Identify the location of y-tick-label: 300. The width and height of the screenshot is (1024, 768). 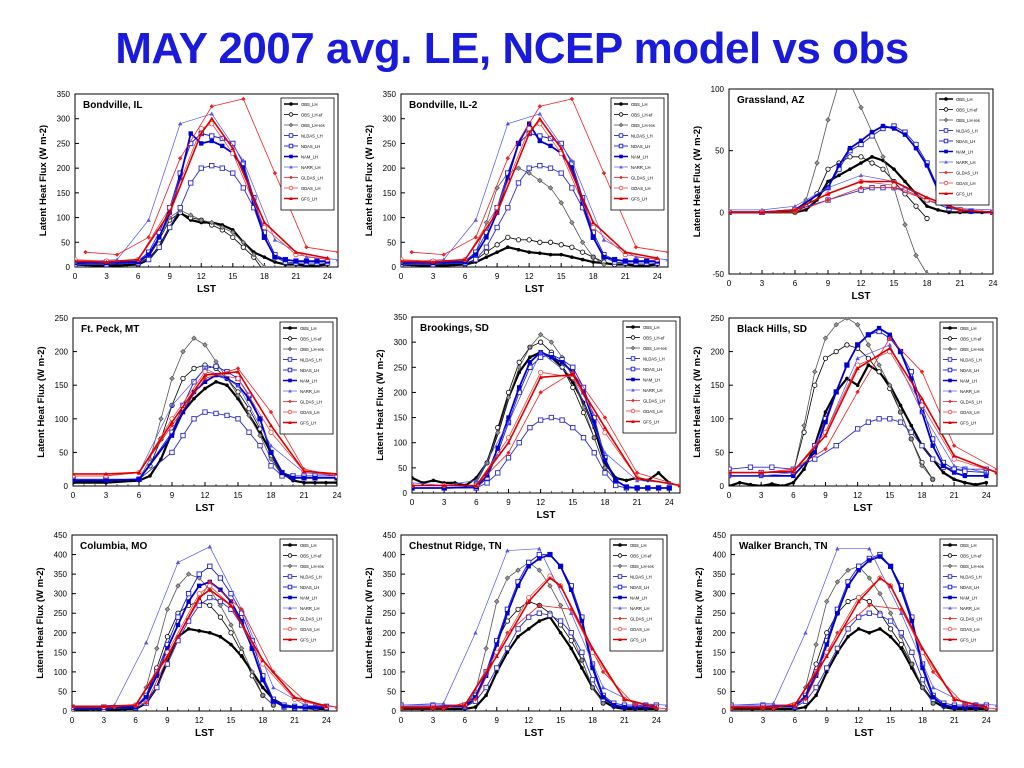
(720, 594).